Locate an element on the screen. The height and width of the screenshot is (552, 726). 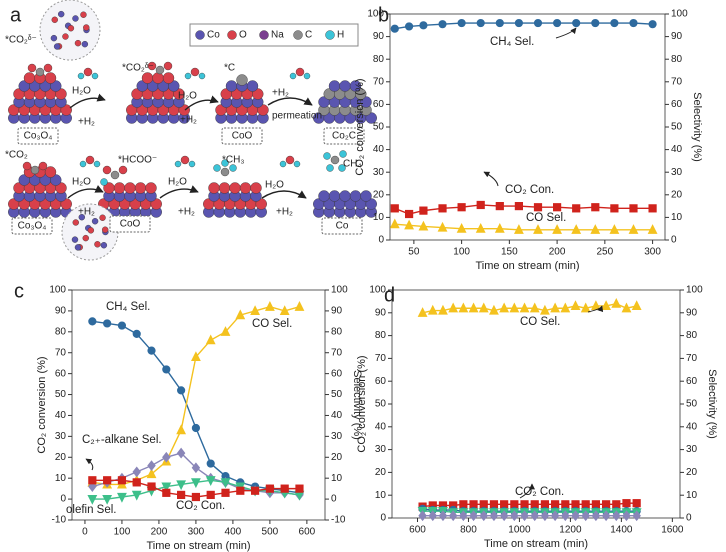
series-label: olefin Sel. is located at coordinates (91, 510).